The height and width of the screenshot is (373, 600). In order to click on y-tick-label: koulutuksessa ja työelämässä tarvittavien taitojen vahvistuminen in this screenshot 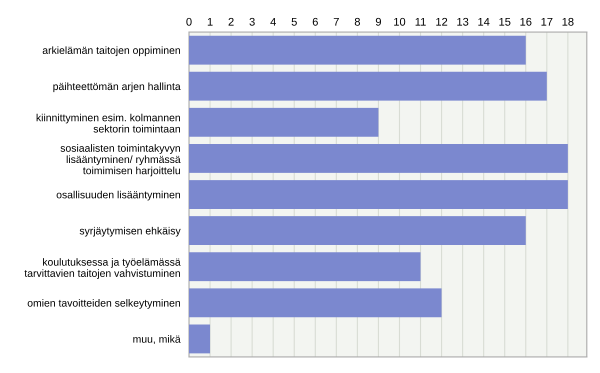, I will do `click(102, 269)`.